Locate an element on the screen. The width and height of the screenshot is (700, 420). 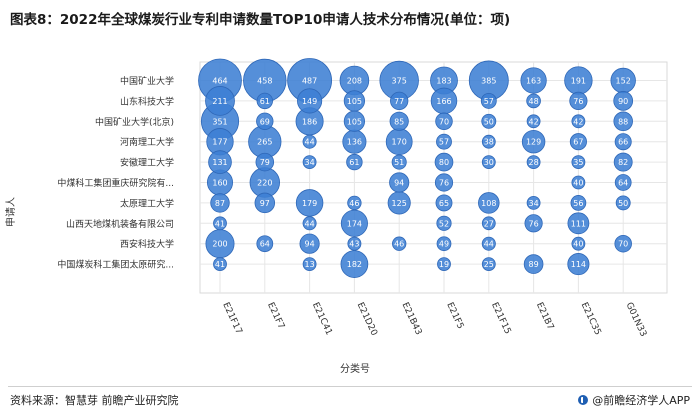
y-tick-label: 中国矿业大学(北京) is located at coordinates (134, 122).